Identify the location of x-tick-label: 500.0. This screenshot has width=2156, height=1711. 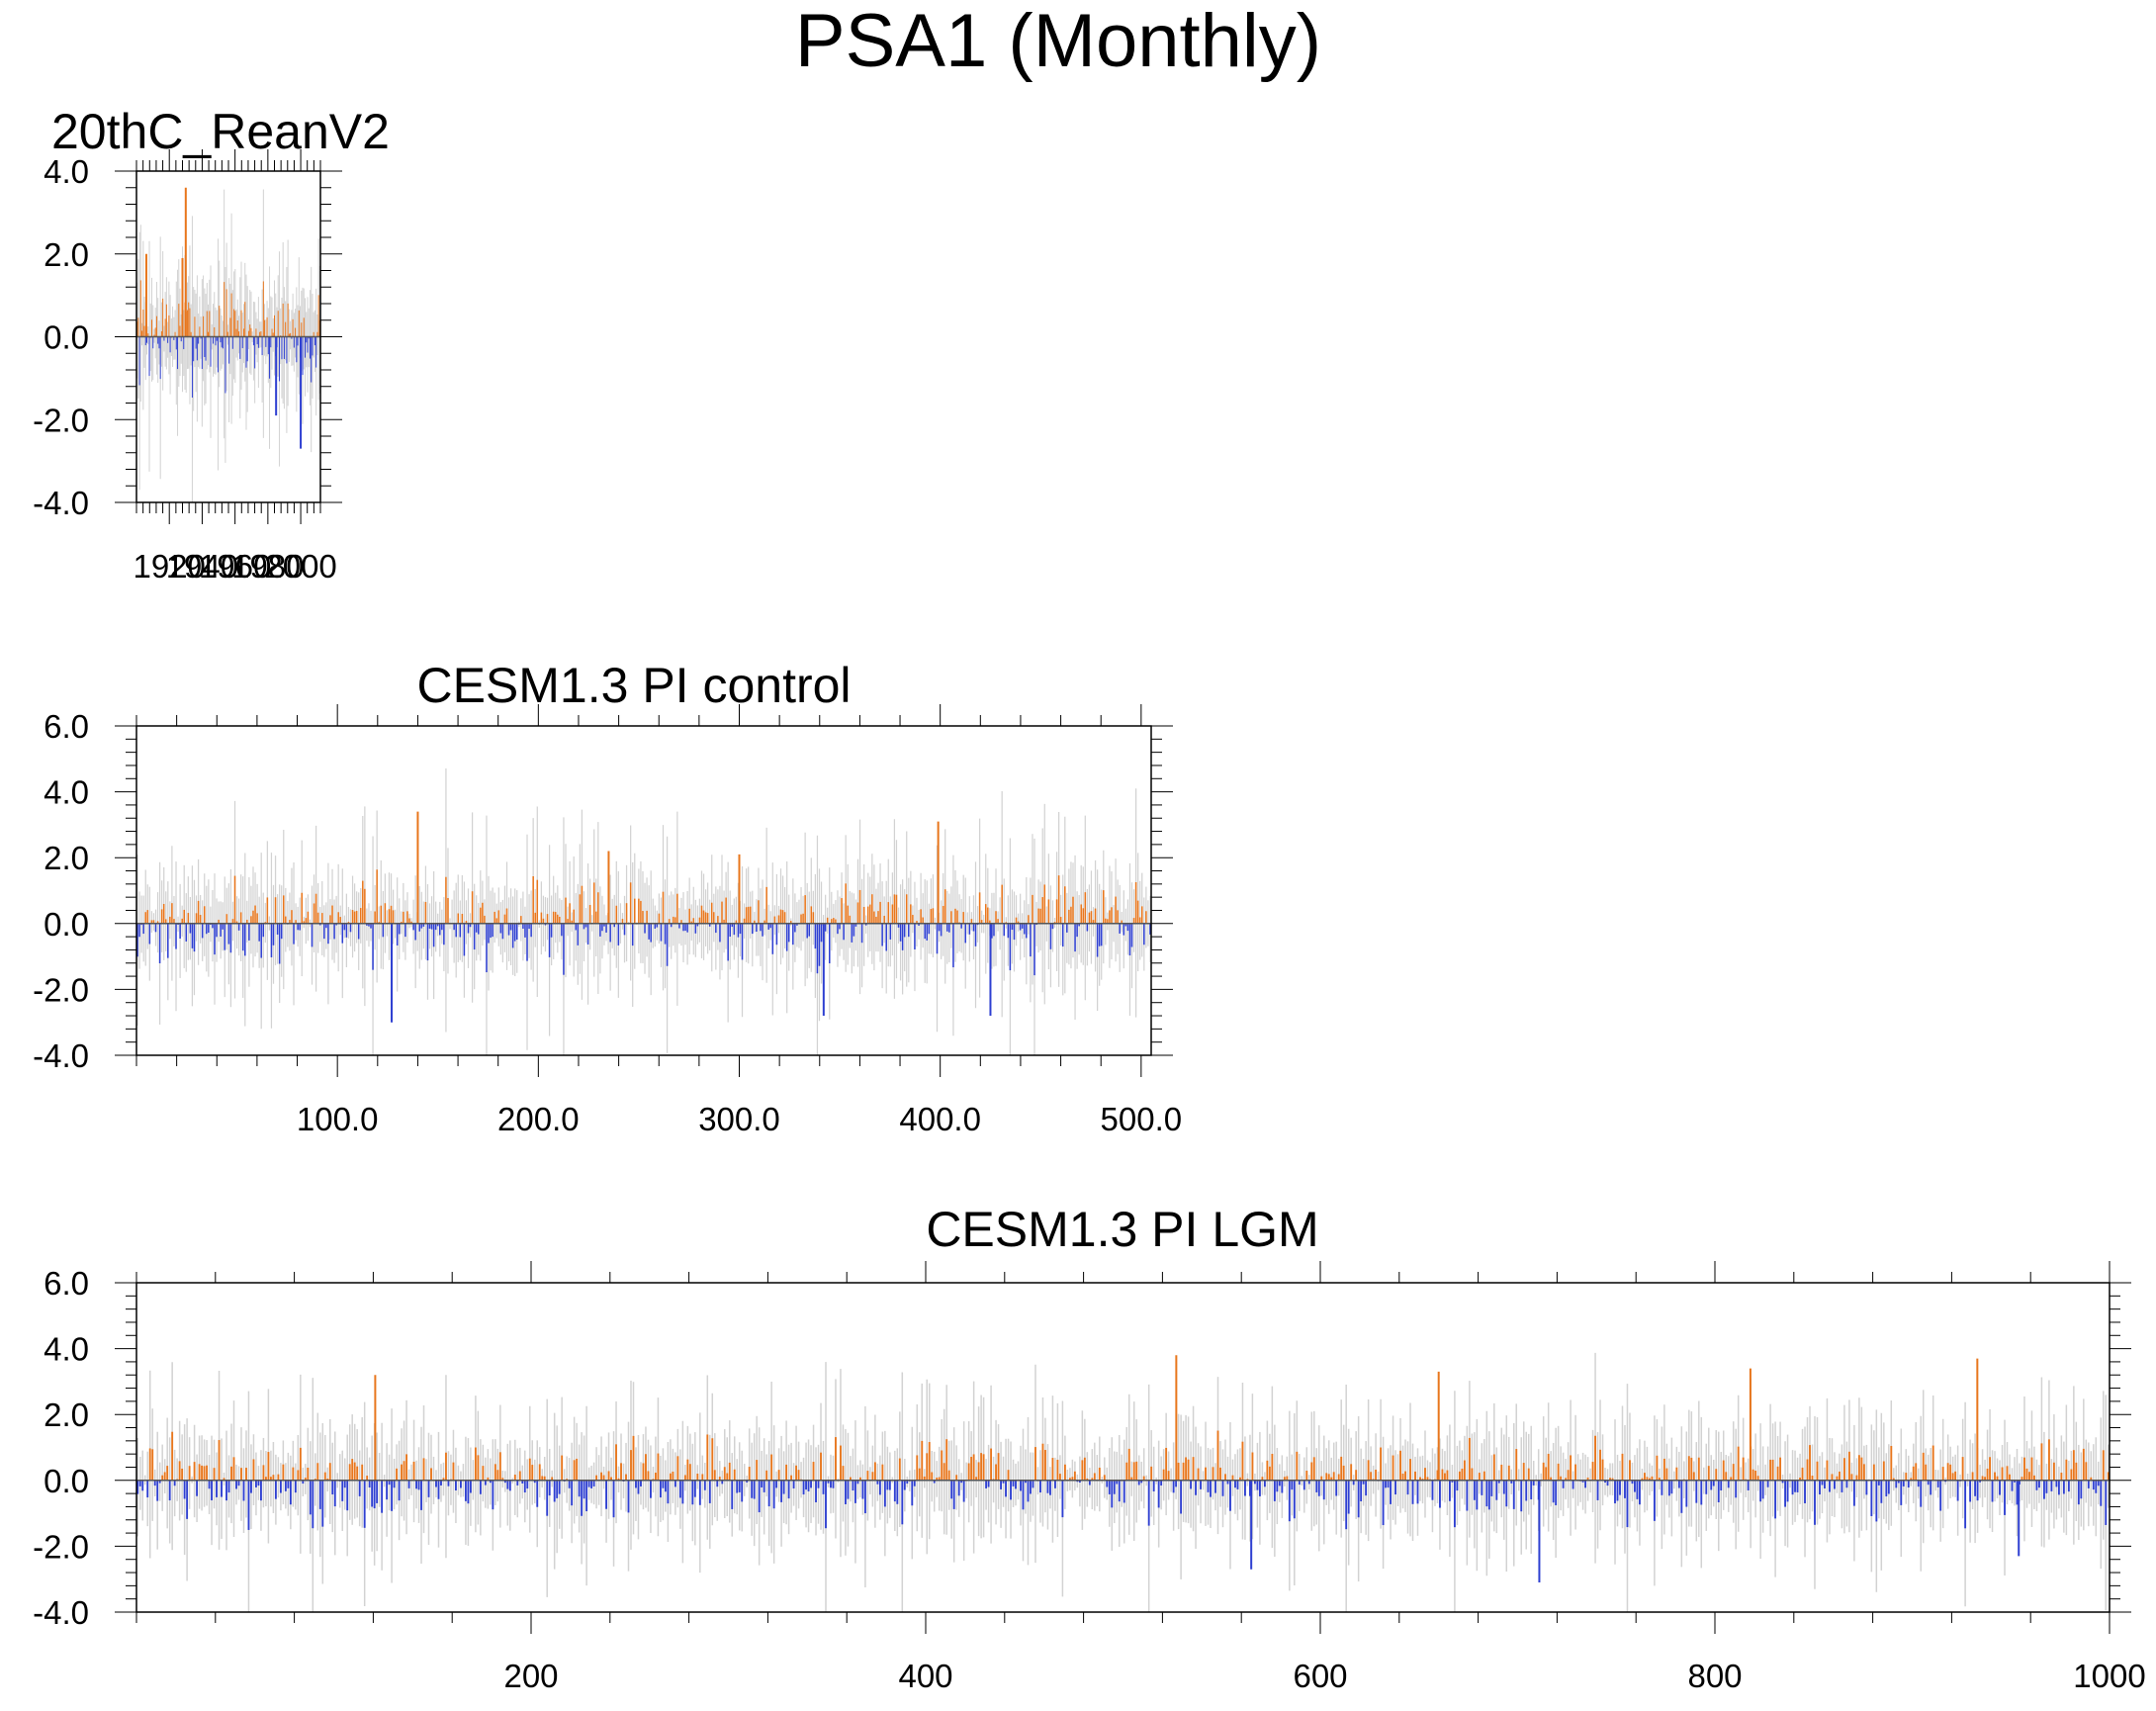
(1142, 1119).